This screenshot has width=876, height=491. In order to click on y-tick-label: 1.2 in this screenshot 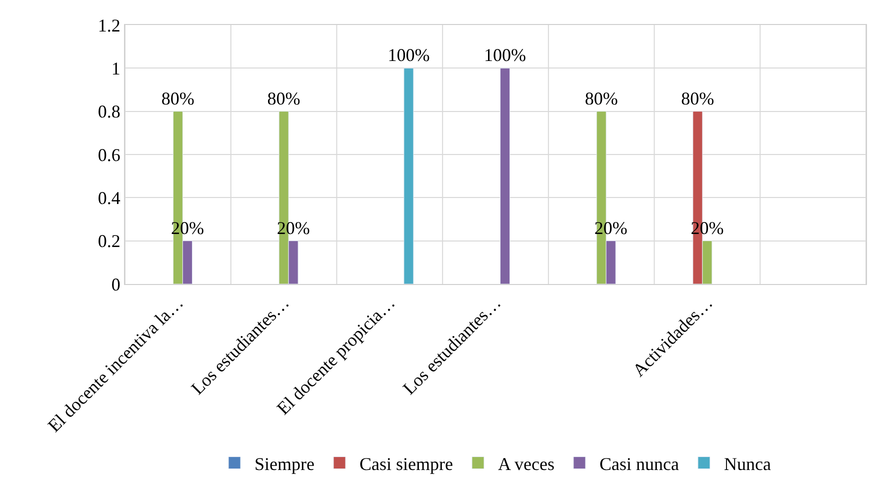, I will do `click(109, 25)`.